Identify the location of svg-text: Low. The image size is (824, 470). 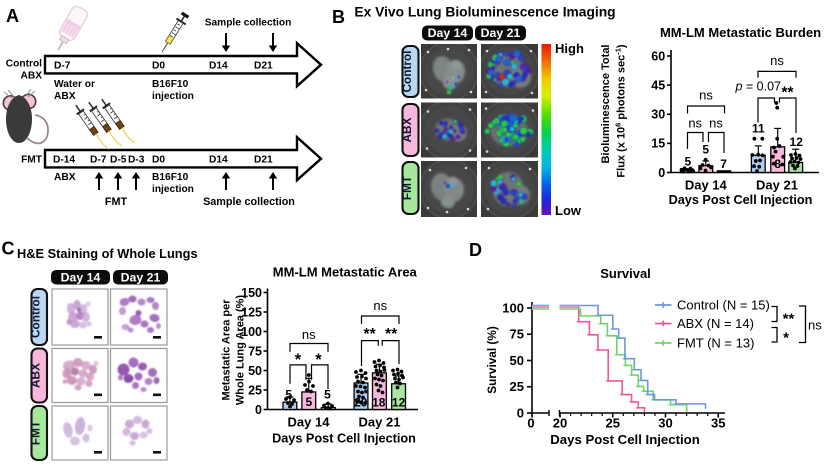
(568, 210).